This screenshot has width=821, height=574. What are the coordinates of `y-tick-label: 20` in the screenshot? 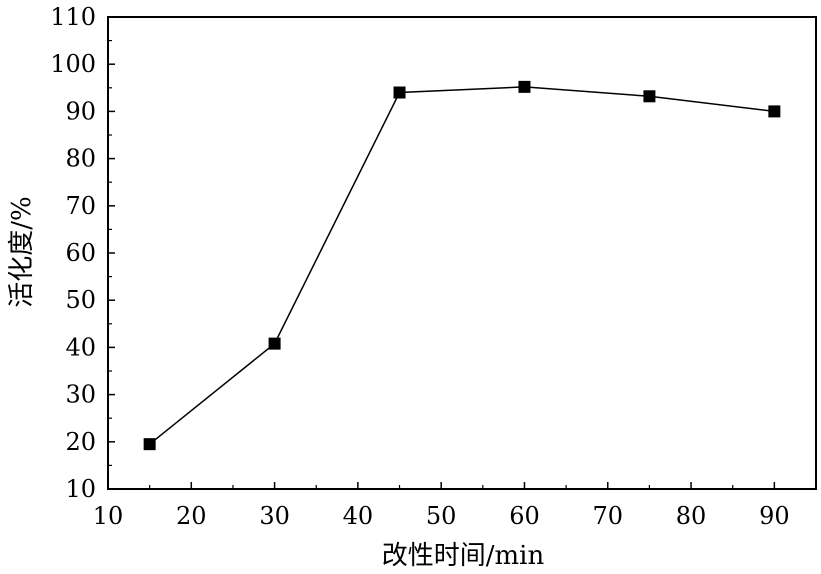 It's located at (80, 442).